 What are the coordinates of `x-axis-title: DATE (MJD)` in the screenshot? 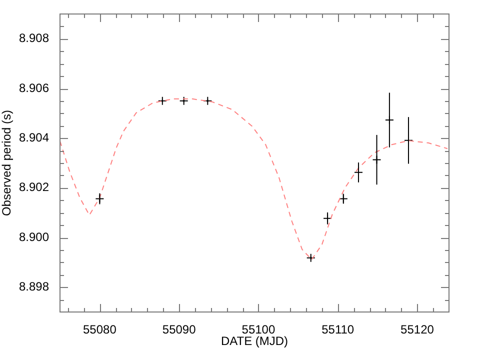 It's located at (254, 341).